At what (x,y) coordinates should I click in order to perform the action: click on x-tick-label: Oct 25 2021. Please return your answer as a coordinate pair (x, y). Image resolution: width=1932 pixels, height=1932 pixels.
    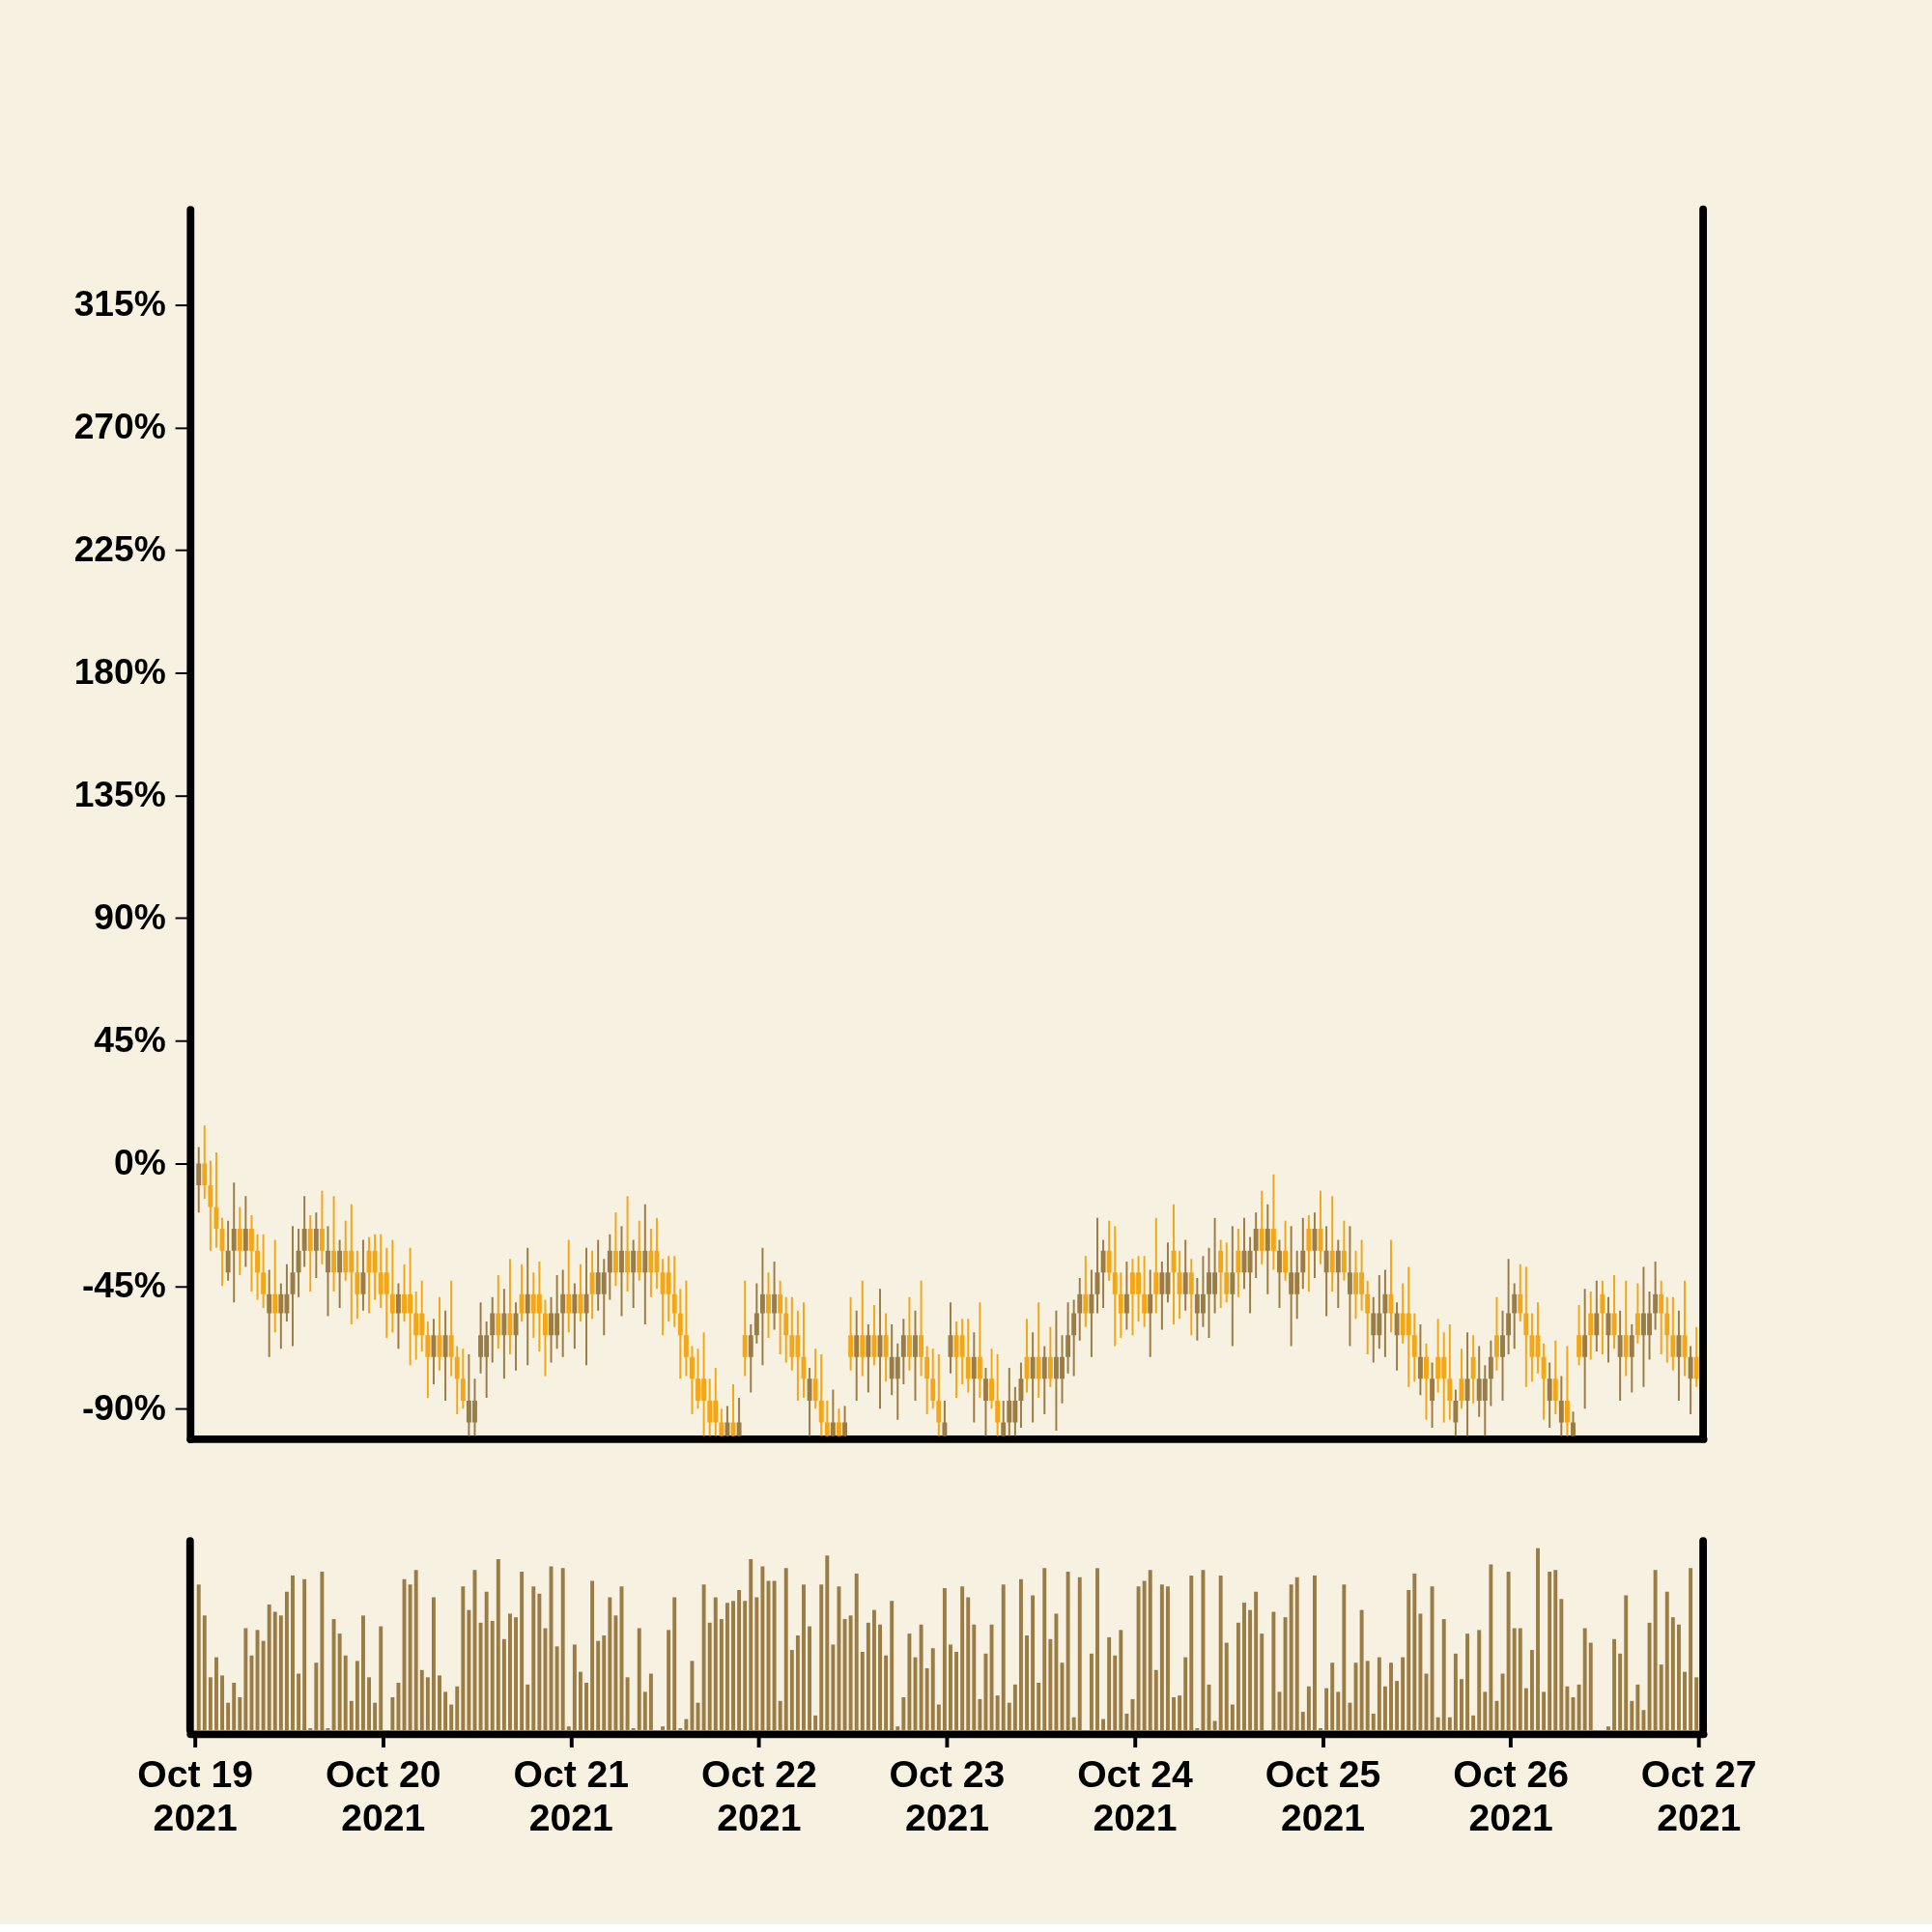
    Looking at the image, I should click on (1322, 1796).